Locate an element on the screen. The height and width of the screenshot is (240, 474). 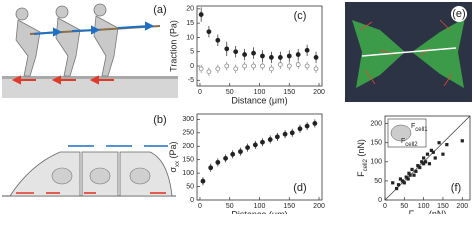
y-axis-label-subscript: cell2 is located at coordinates (366, 164).